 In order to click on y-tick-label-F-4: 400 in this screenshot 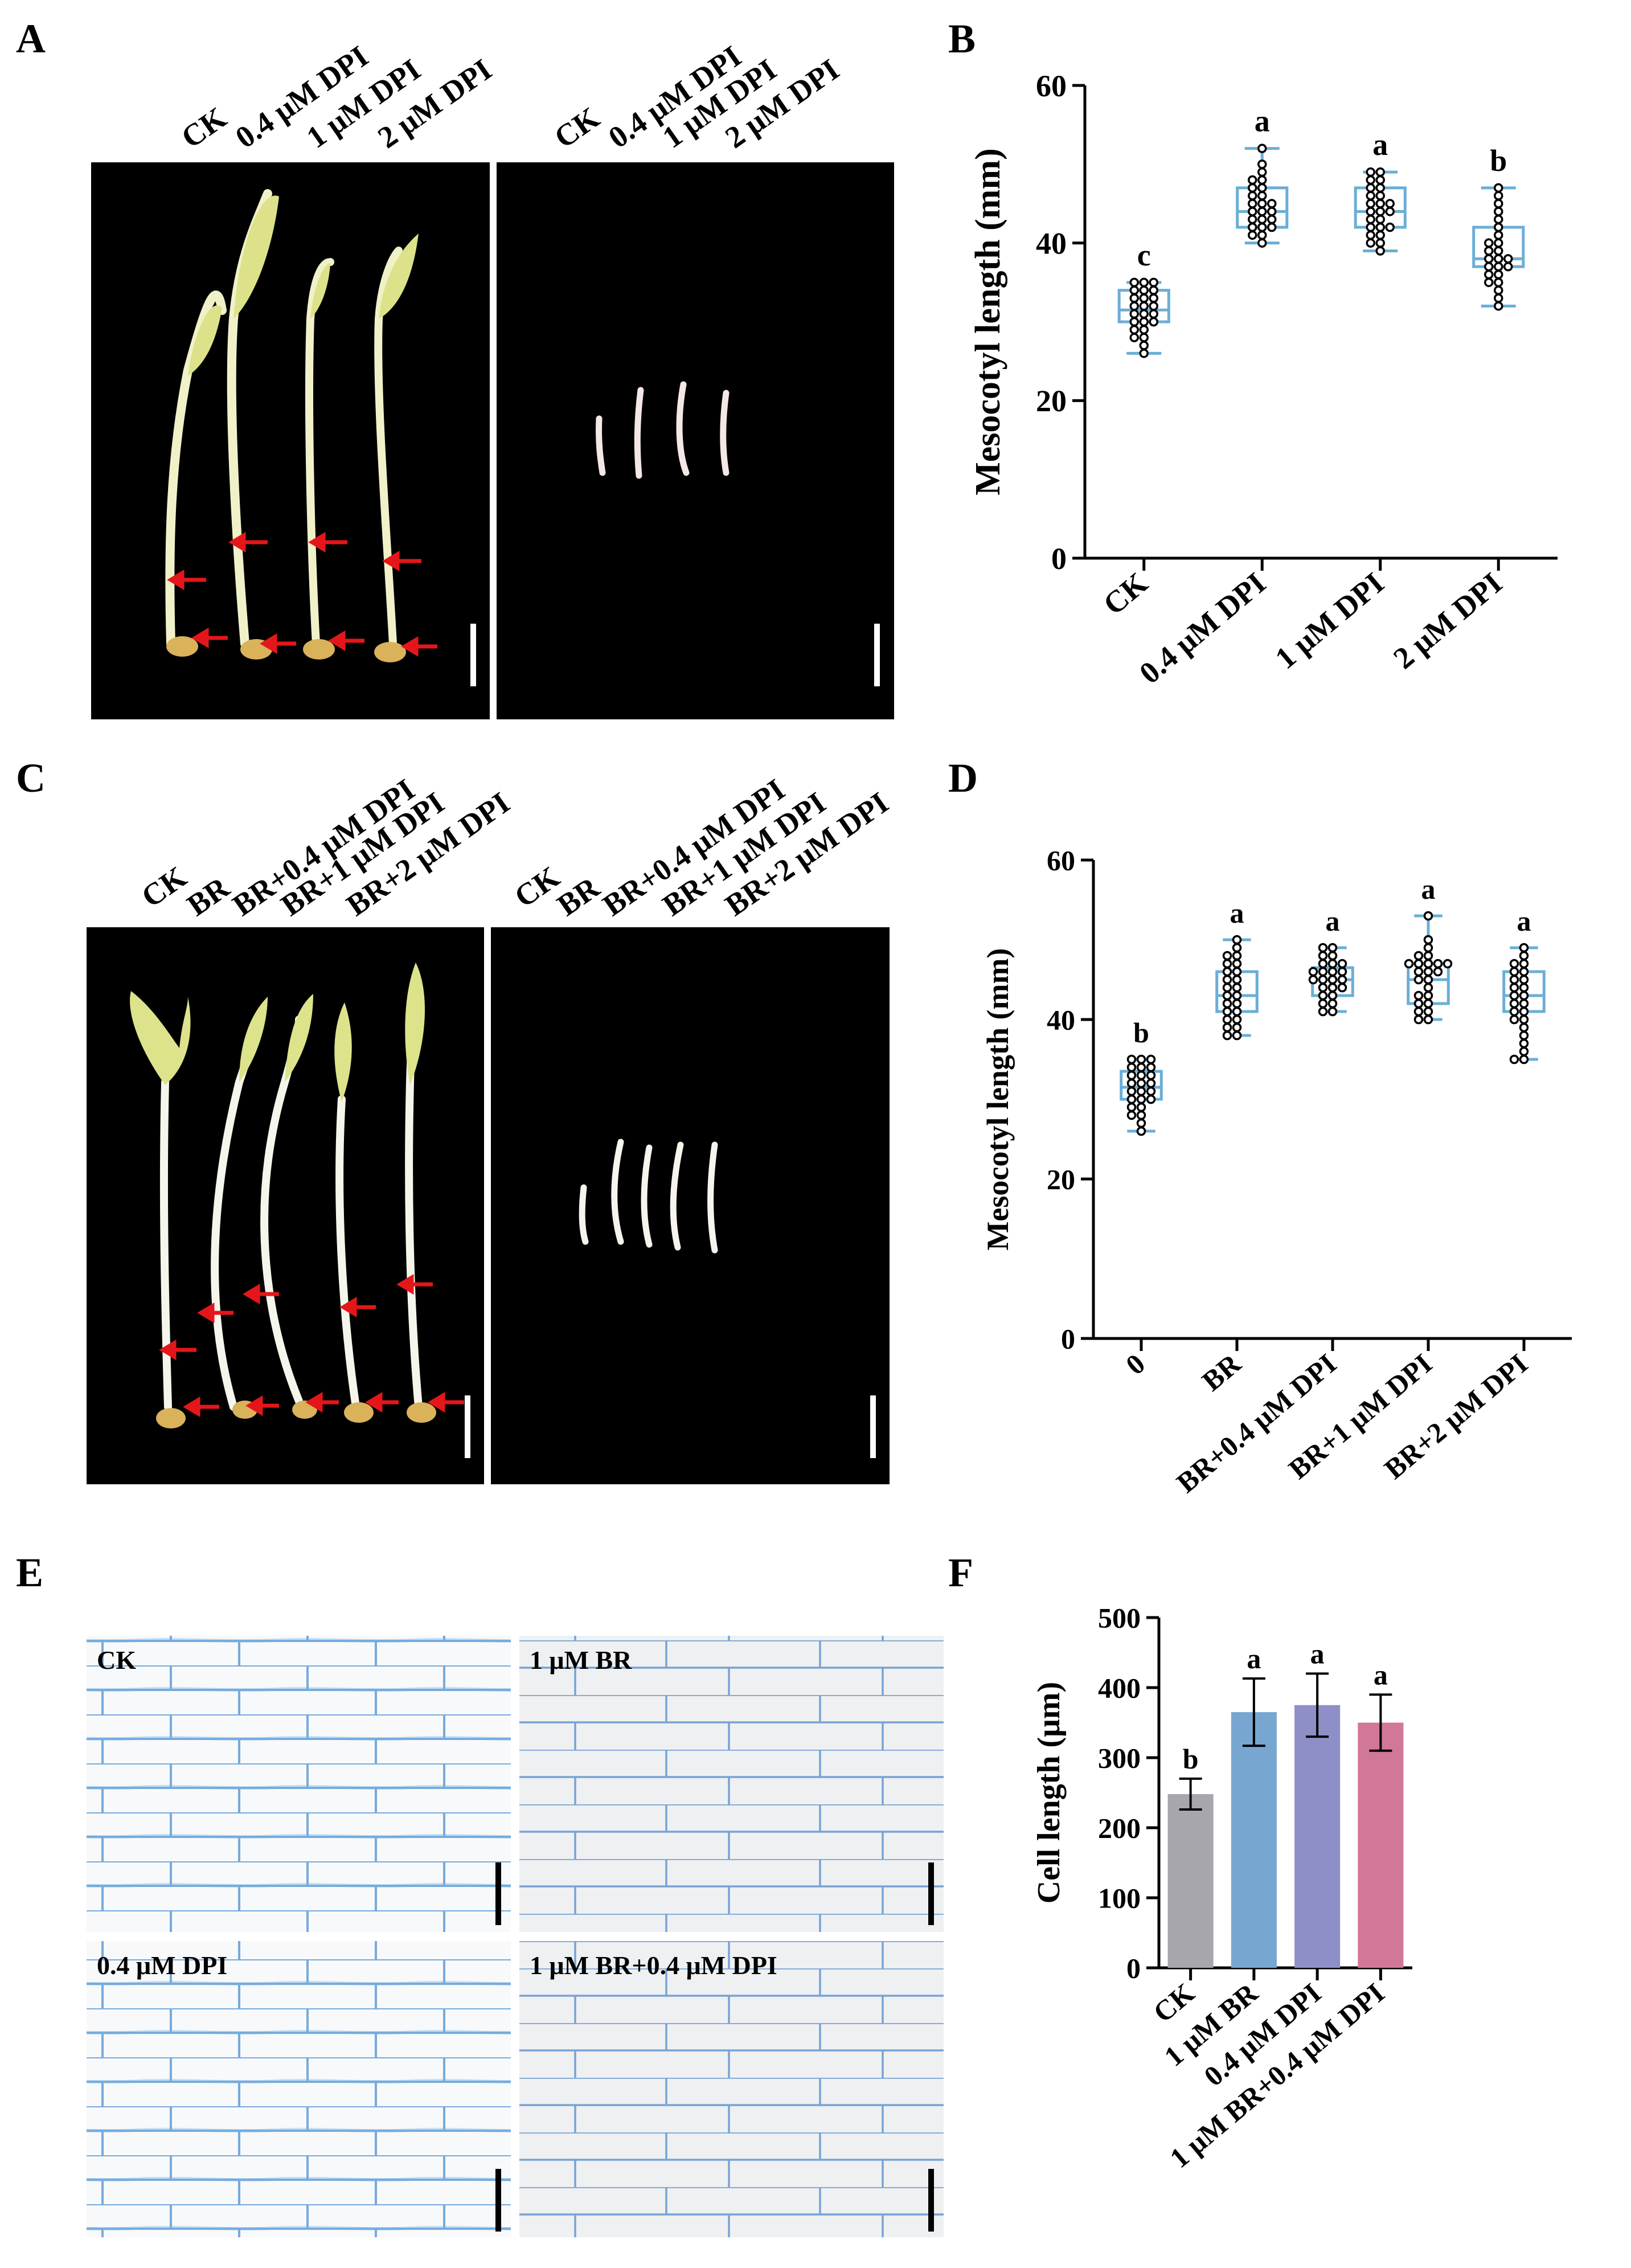, I will do `click(1119, 1688)`.